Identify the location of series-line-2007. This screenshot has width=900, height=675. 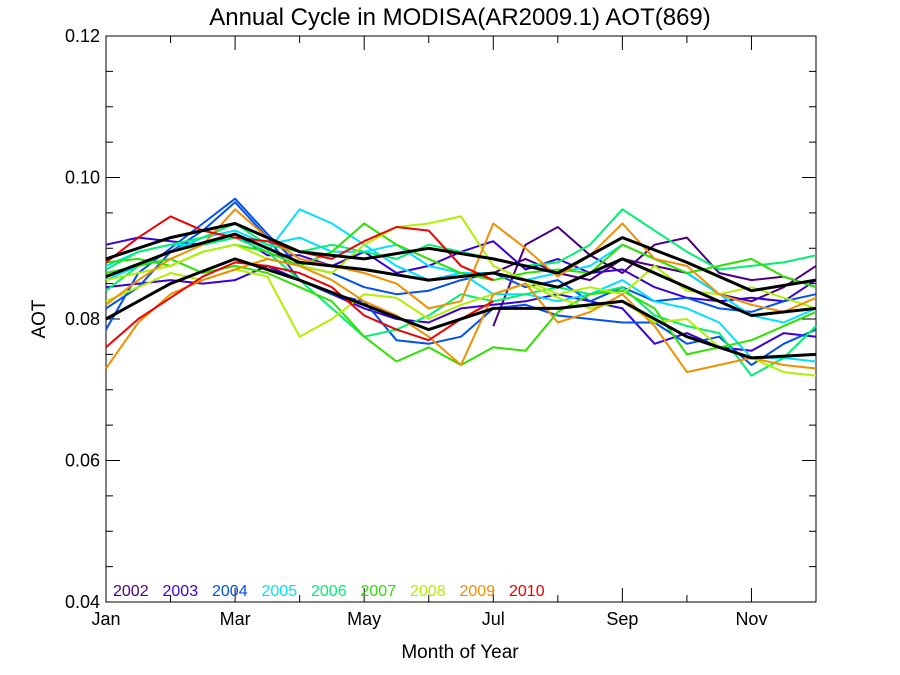
(461, 311).